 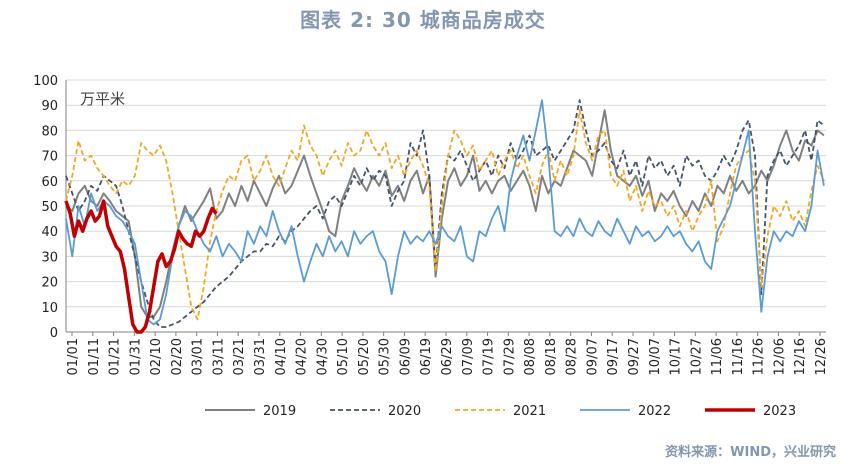 What do you see at coordinates (141, 266) in the screenshot?
I see `series-line-2023` at bounding box center [141, 266].